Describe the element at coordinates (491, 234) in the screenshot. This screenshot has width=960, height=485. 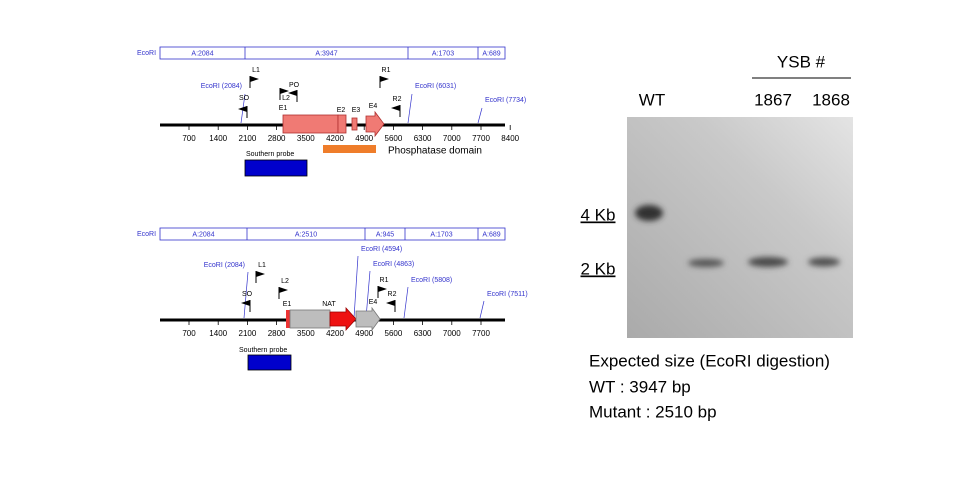
I see `fragment-label: A:689` at that location.